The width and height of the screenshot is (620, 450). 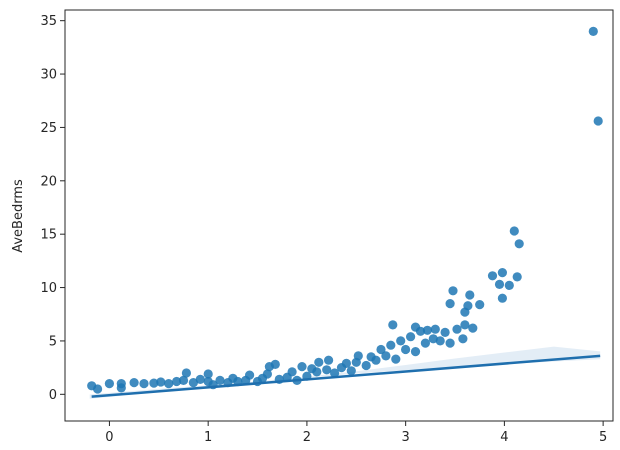 What do you see at coordinates (208, 437) in the screenshot?
I see `x-tick-label: 1` at bounding box center [208, 437].